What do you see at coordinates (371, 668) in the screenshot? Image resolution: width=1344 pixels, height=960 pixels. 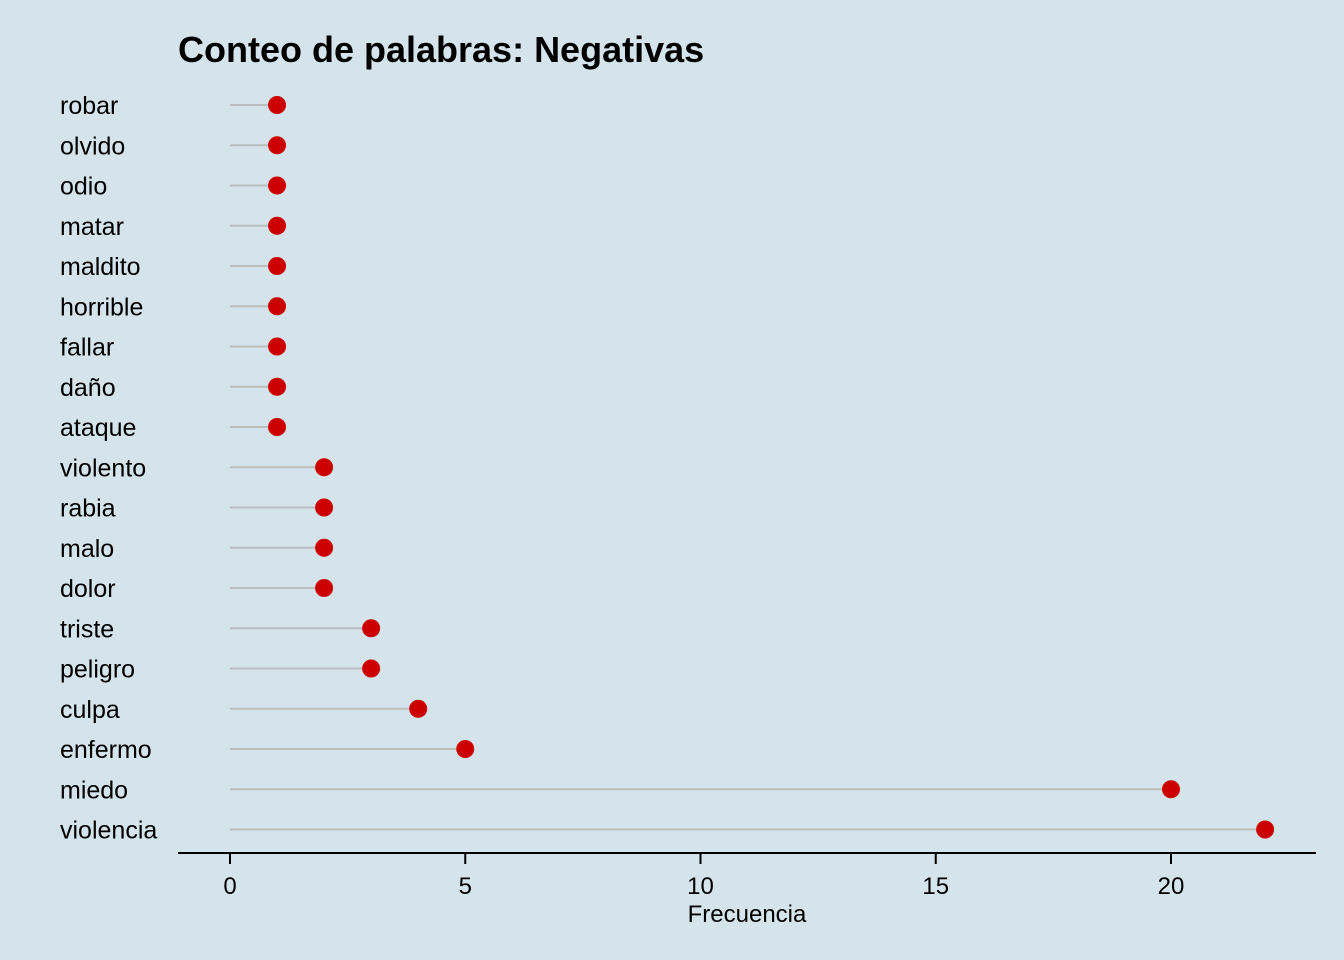 I see `point-peligro` at bounding box center [371, 668].